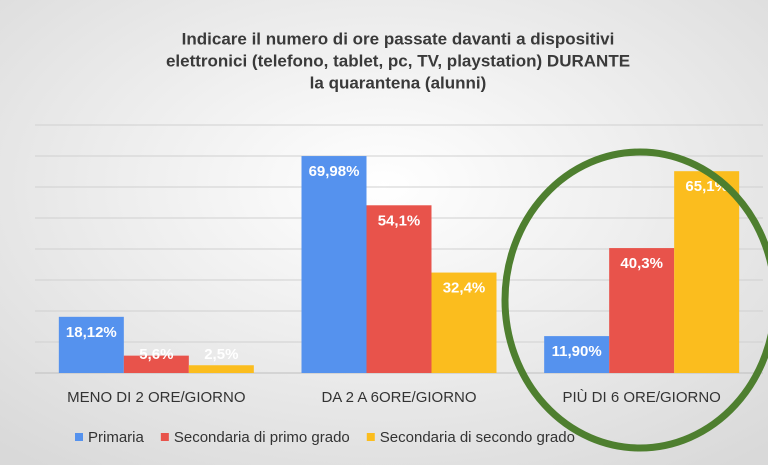  Describe the element at coordinates (641, 397) in the screenshot. I see `x-tick-label: PIÙ DI 6 ORE/GIORNO` at that location.